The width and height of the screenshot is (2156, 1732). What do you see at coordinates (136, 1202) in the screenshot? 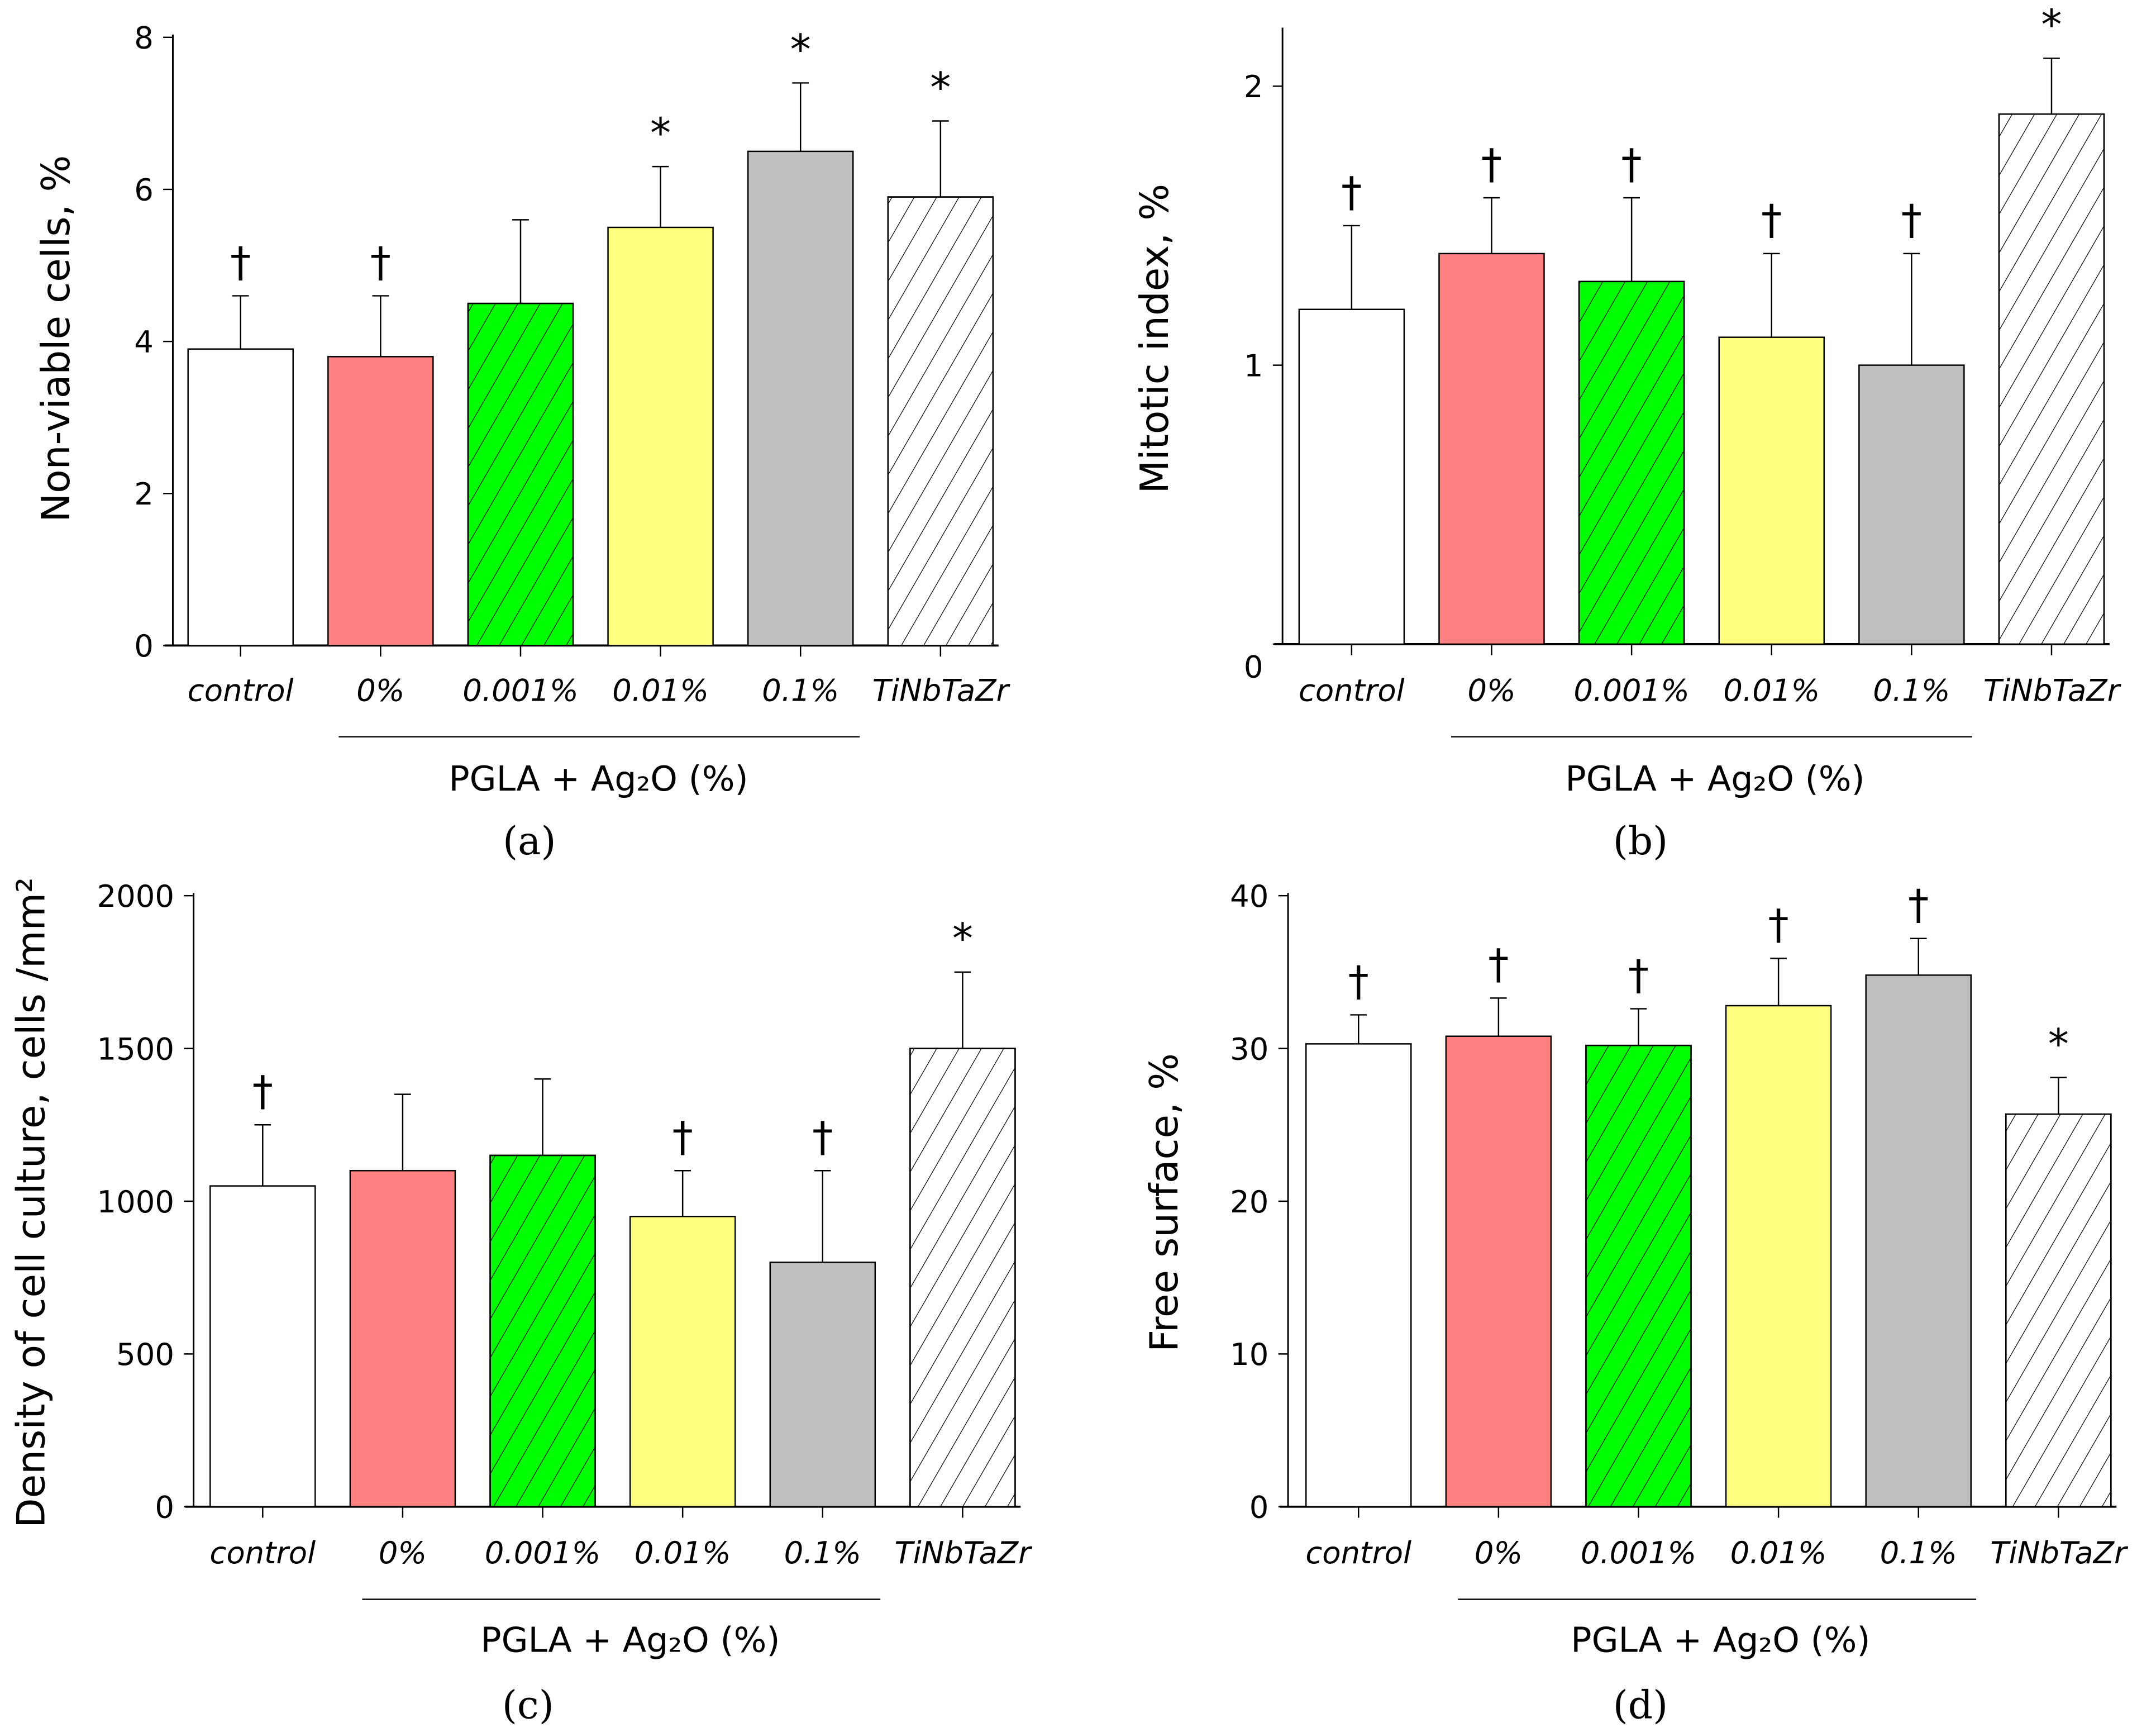
I see `y-tick-label: 1000` at bounding box center [136, 1202].